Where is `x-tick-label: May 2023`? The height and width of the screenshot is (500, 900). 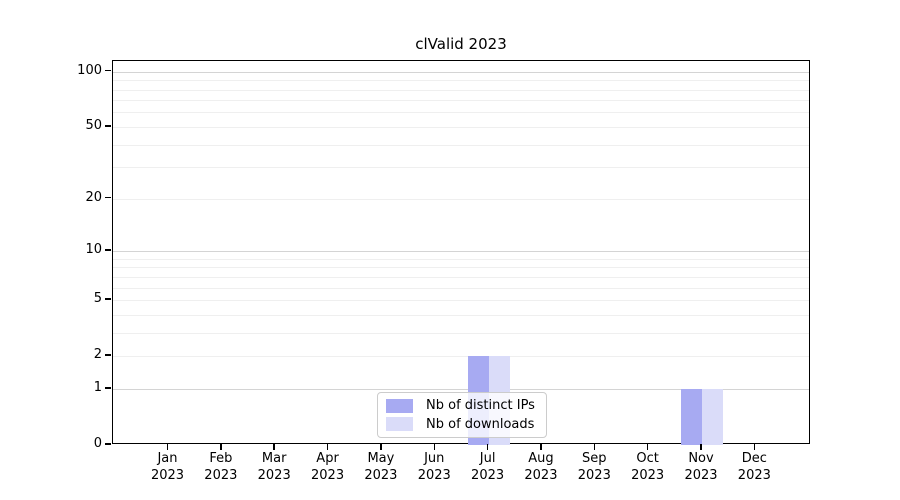
x-tick-label: May 2023 is located at coordinates (381, 467).